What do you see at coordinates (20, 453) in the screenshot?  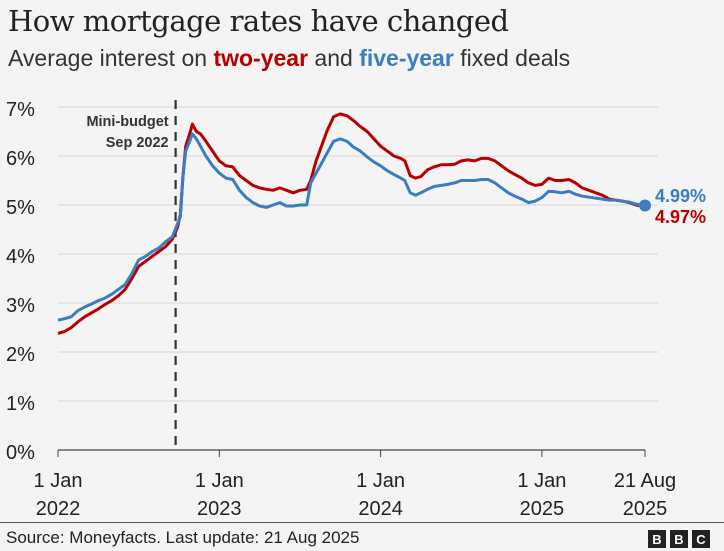 I see `y-tick-label: 0%` at bounding box center [20, 453].